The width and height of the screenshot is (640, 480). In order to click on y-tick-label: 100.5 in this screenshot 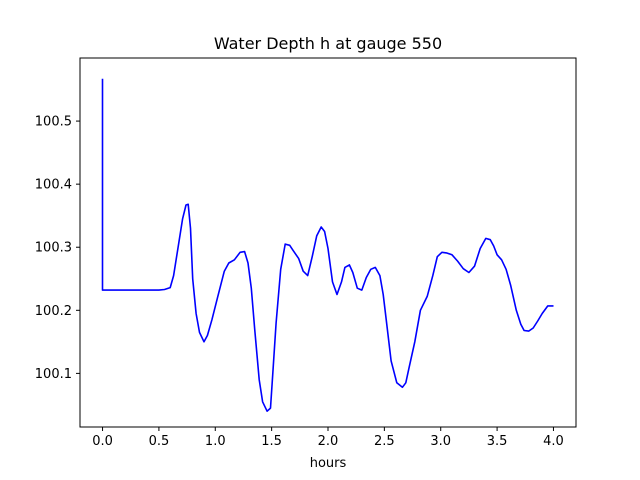, I will do `click(53, 122)`.